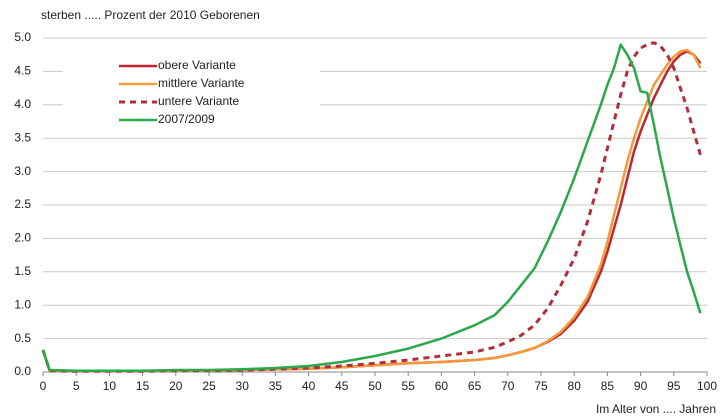 The width and height of the screenshot is (722, 419). I want to click on x-tick-label: 60, so click(442, 386).